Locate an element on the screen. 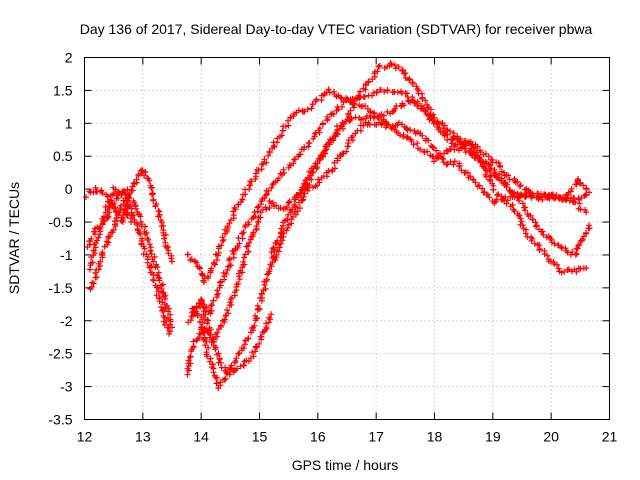 This screenshot has width=640, height=480. y-tick-label: -3 is located at coordinates (66, 387).